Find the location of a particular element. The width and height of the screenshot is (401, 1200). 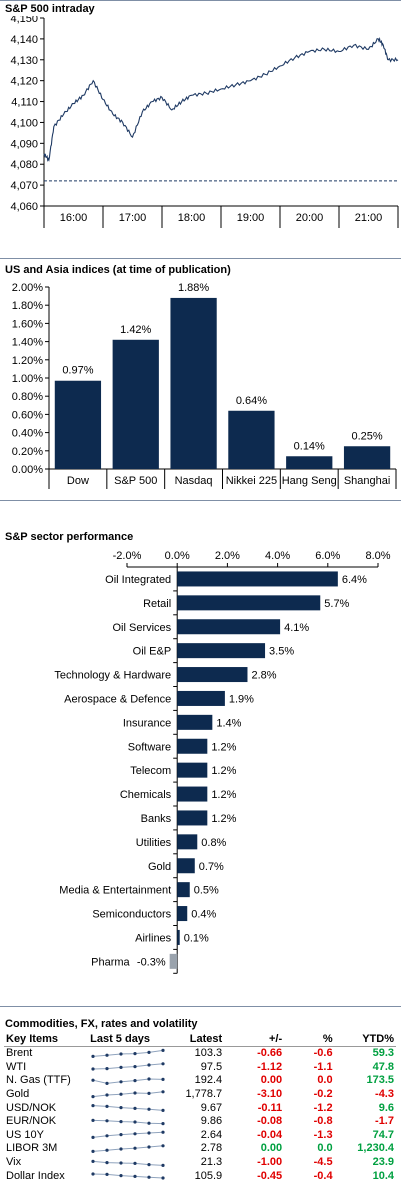

sector-category-label: Utilities is located at coordinates (154, 843).